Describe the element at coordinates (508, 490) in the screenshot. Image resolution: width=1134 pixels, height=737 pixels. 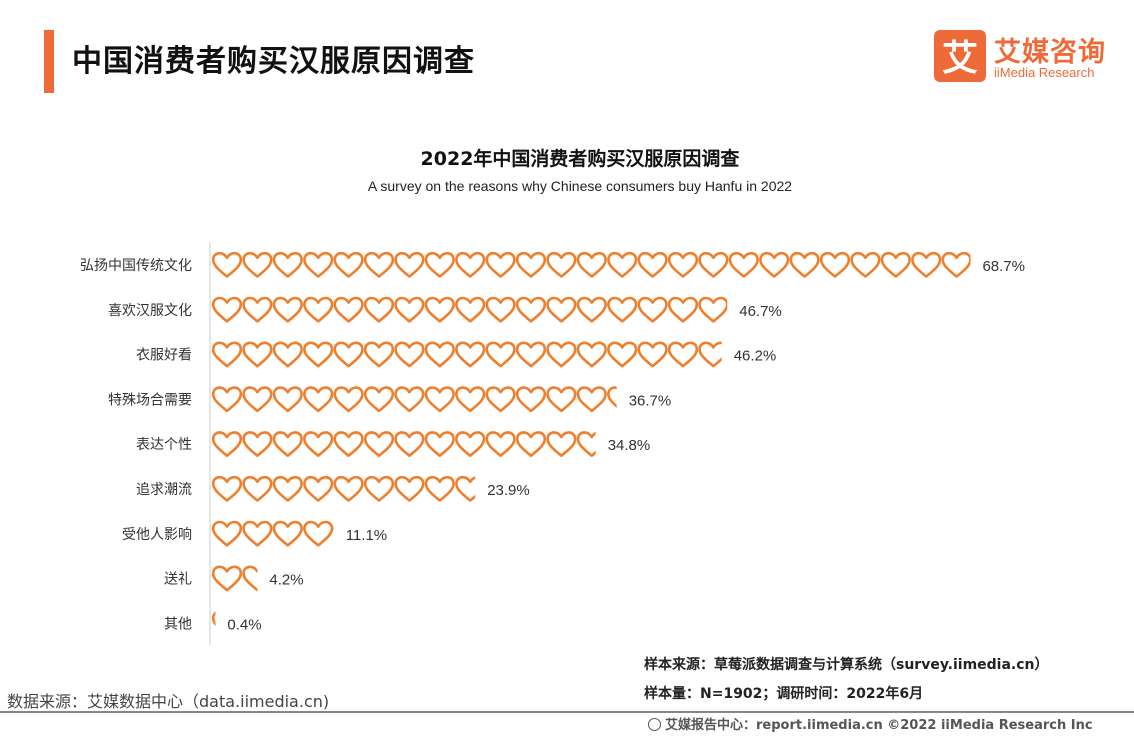
I see `value-label: 23.9%` at that location.